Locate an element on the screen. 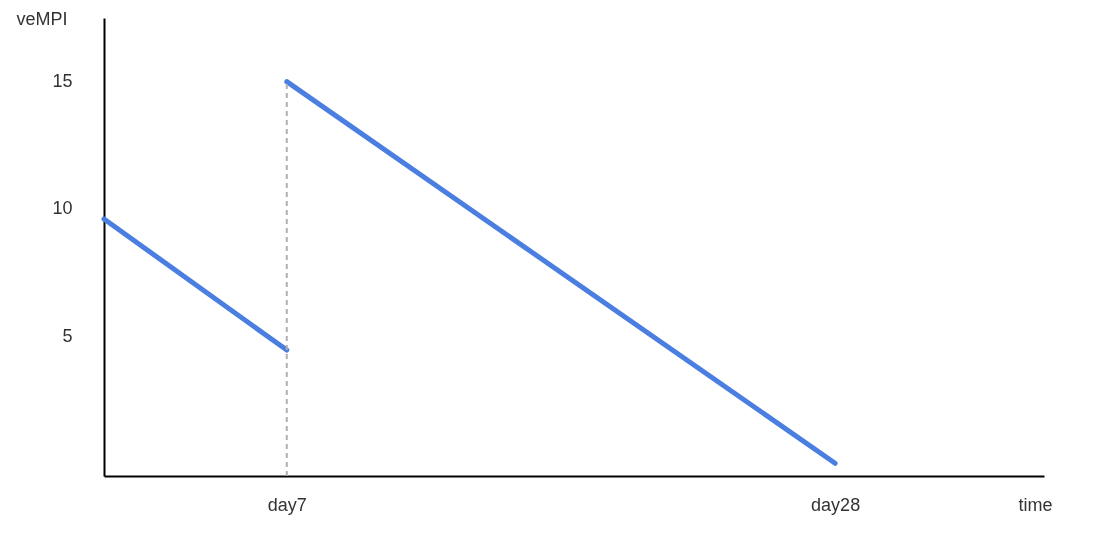  x-axis-title: time is located at coordinates (1035, 504).